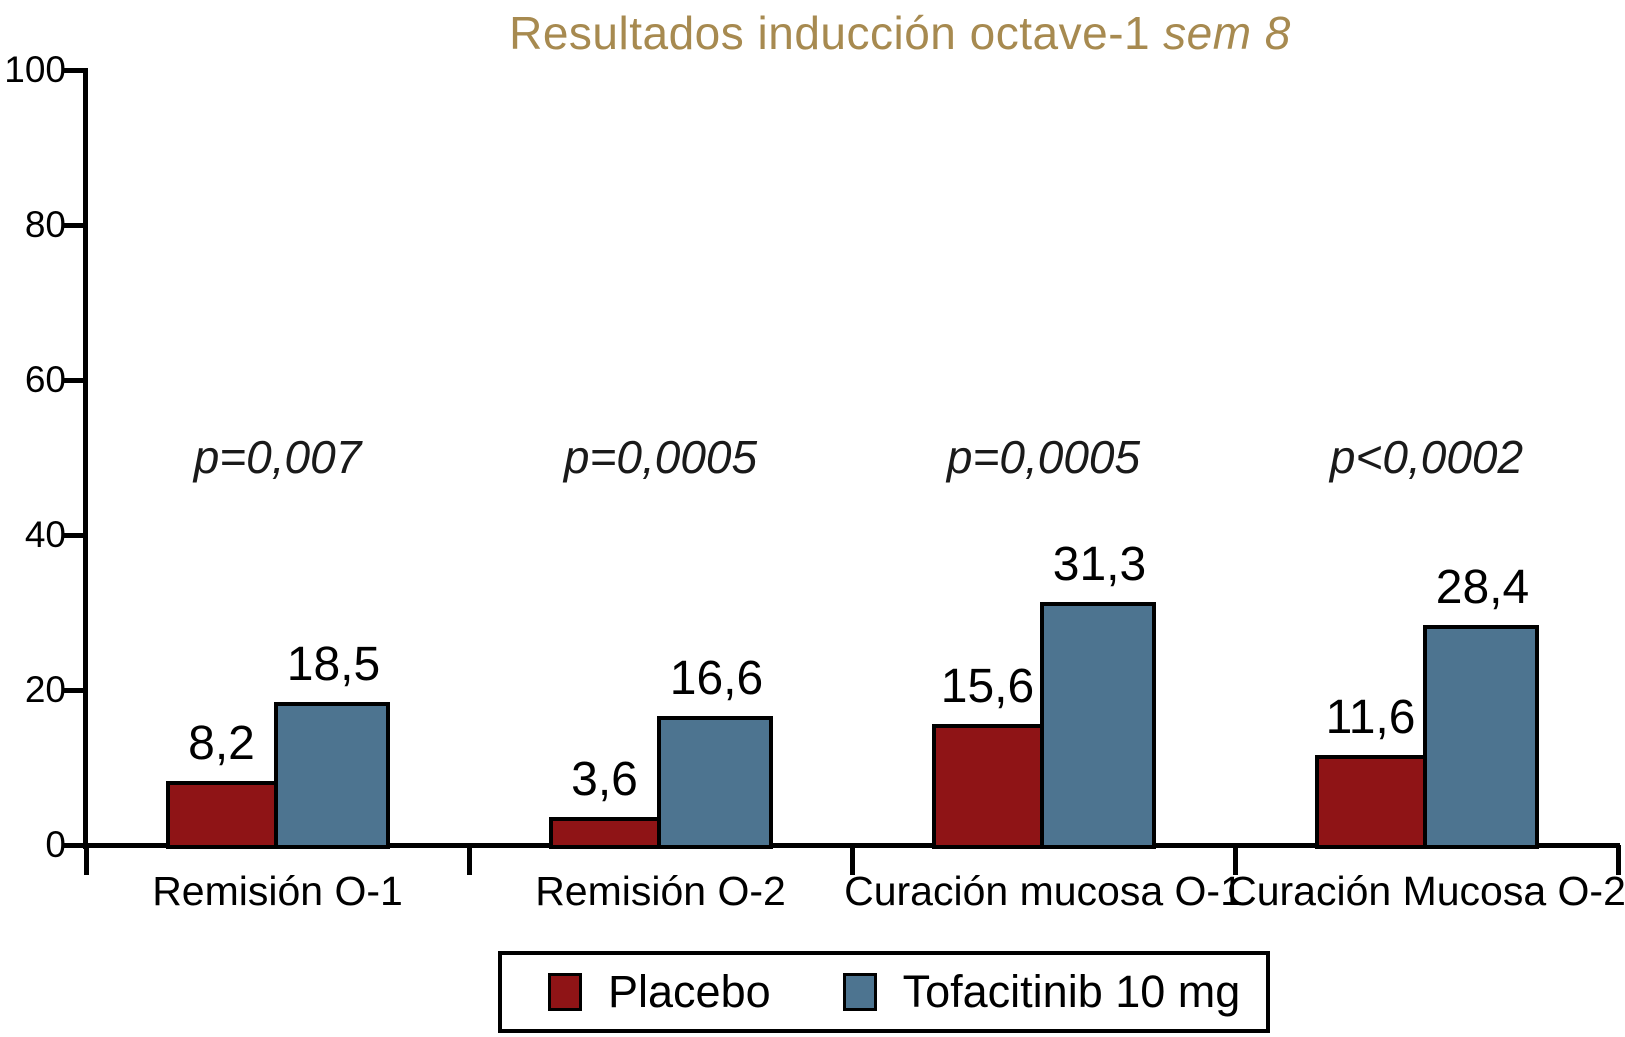 The image size is (1625, 1037). I want to click on value-label-tofacitinib: 31,3, so click(1099, 565).